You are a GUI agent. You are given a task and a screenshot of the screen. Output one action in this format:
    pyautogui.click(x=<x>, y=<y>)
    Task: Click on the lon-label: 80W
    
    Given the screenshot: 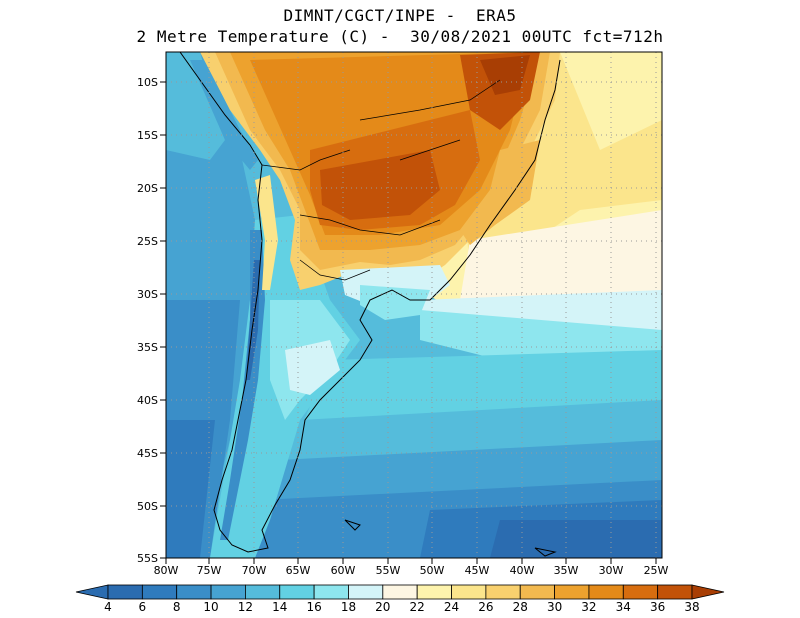 What is the action you would take?
    pyautogui.click(x=166, y=570)
    